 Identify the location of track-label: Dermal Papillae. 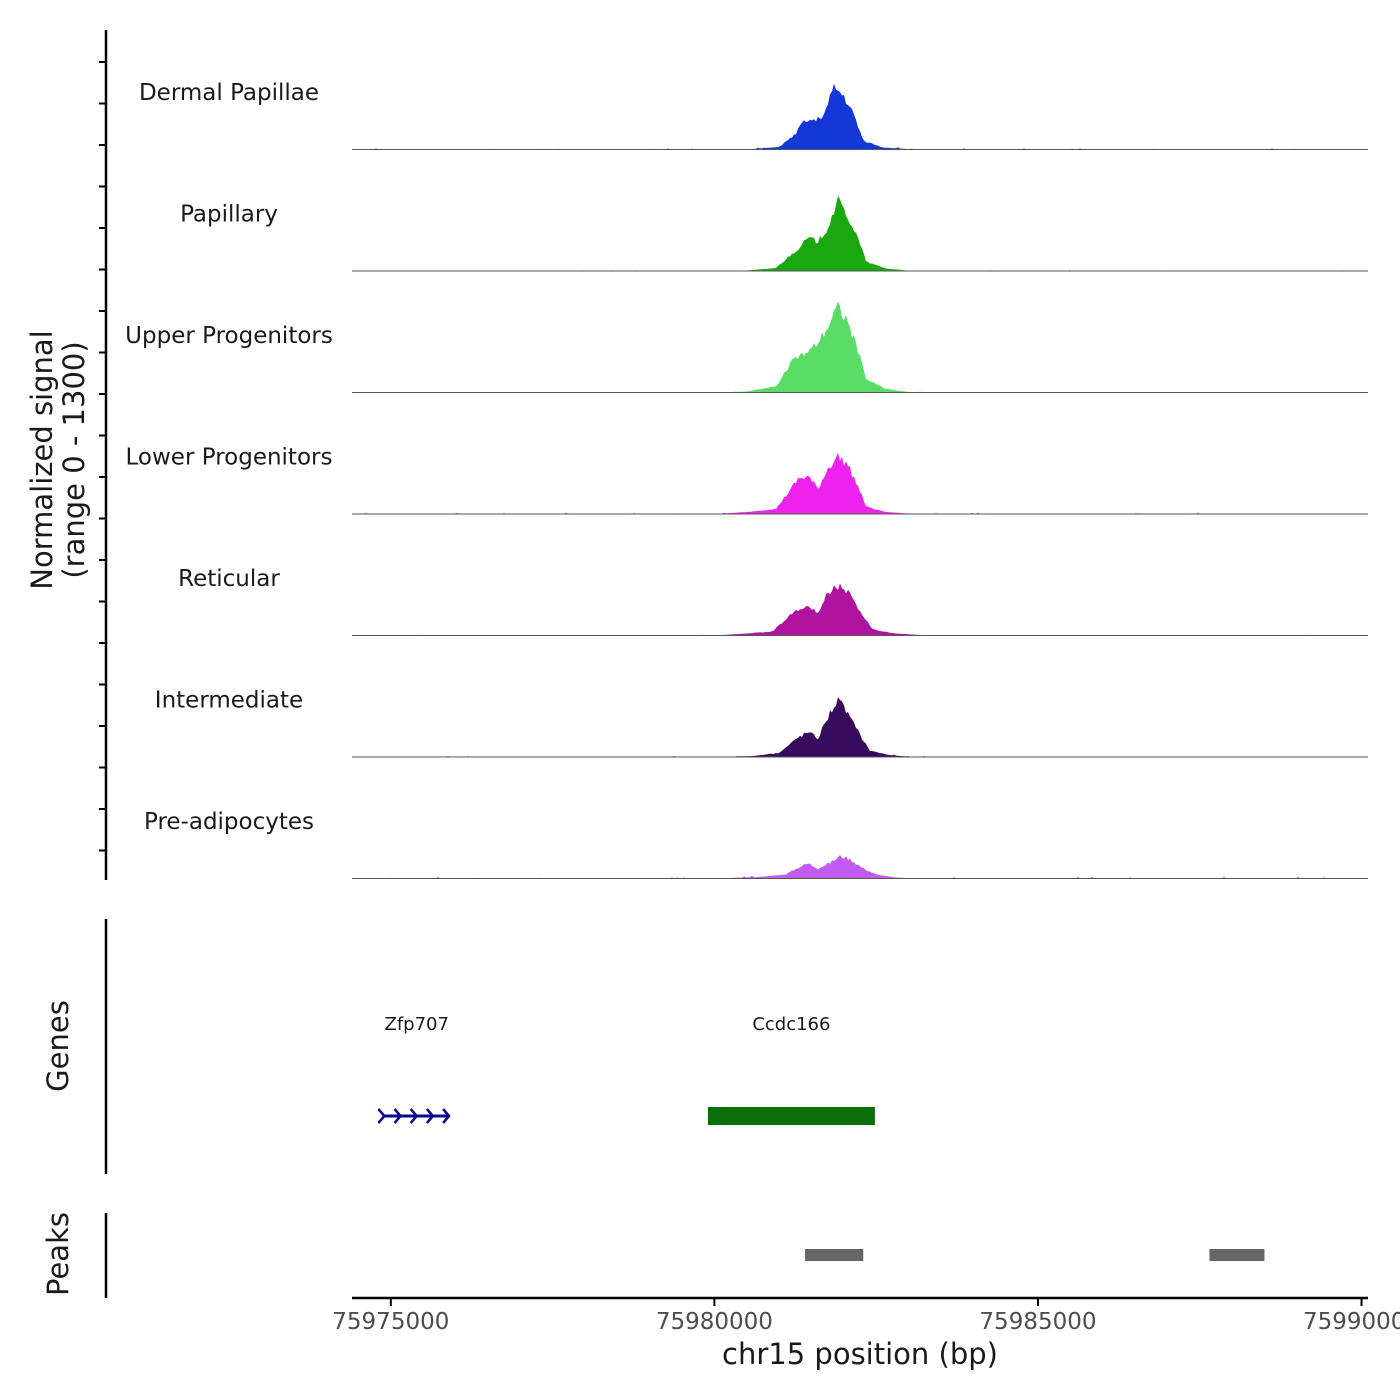
(229, 93).